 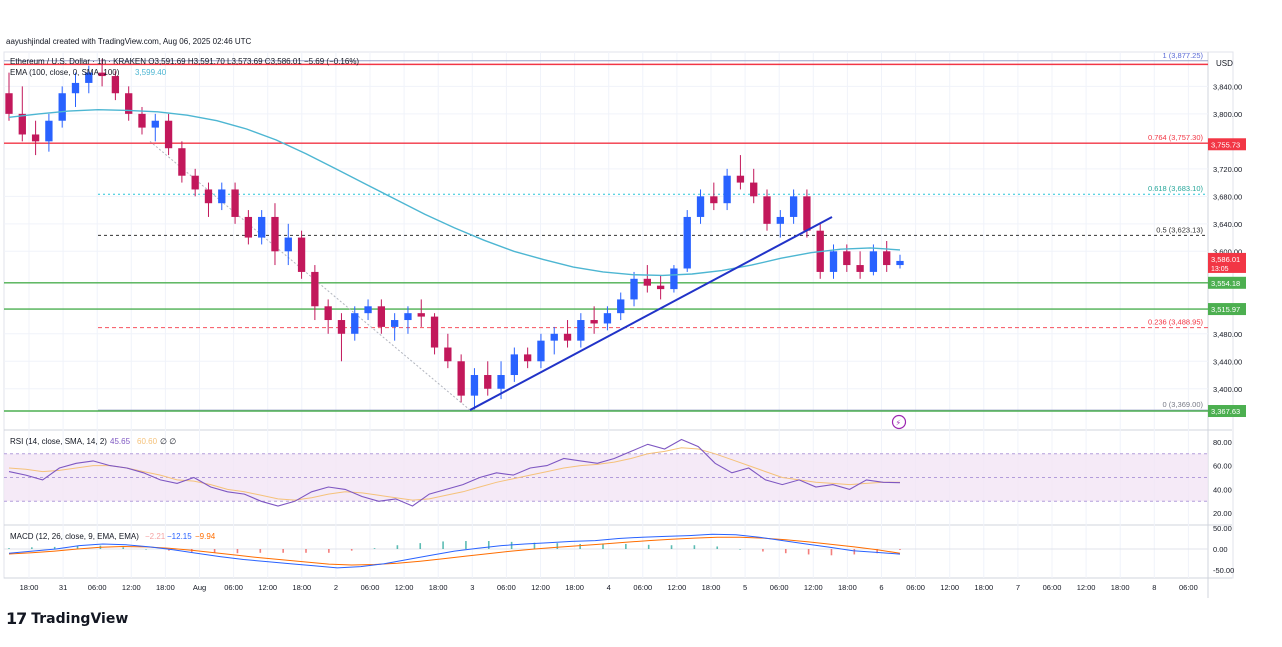 I want to click on macd-line-value: −12.15, so click(x=179, y=536).